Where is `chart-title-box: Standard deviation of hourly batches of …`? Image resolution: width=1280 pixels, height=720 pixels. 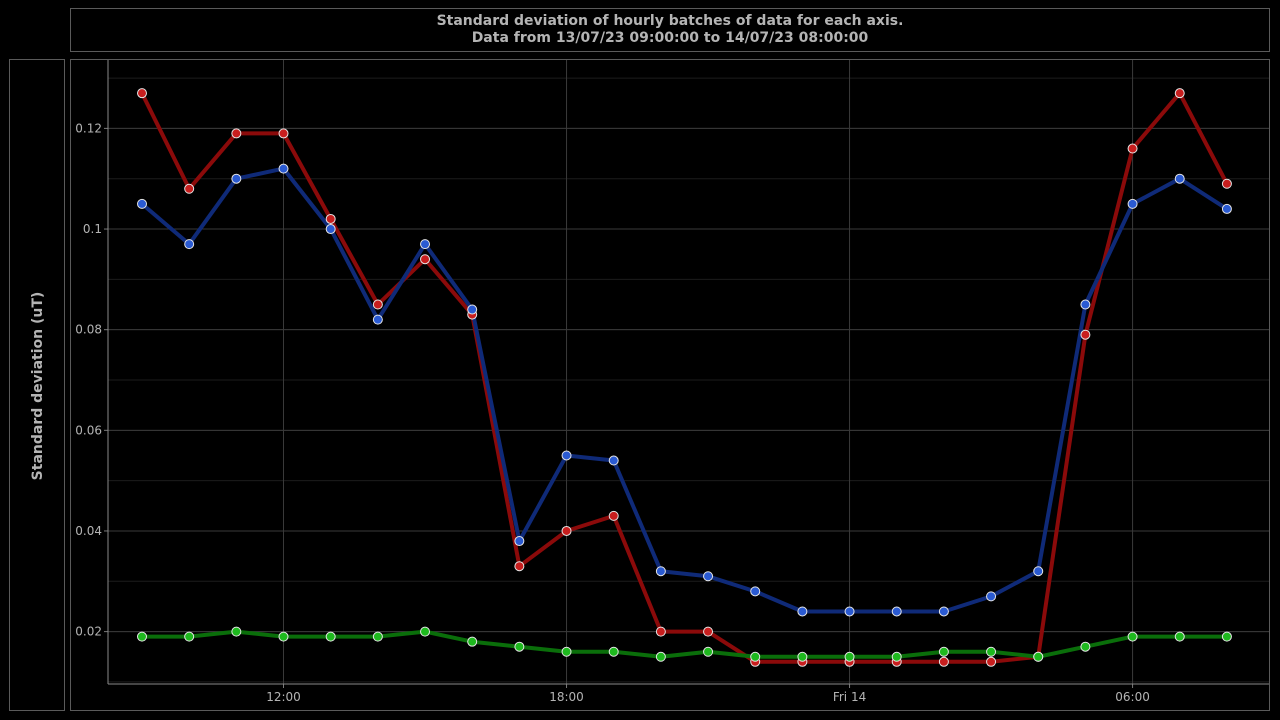 chart-title-box: Standard deviation of hourly batches of … is located at coordinates (670, 30).